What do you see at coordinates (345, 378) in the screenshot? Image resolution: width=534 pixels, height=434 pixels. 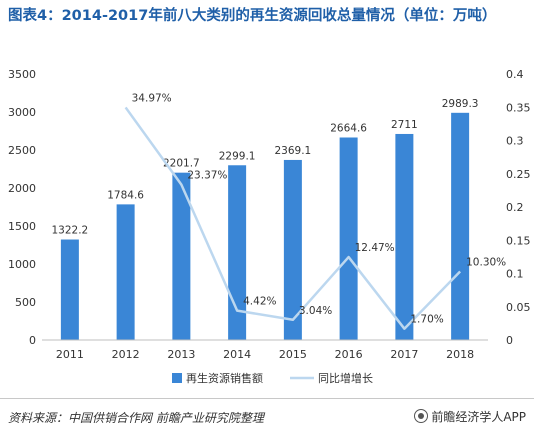 I see `legend-line-label: 同比增增长` at bounding box center [345, 378].